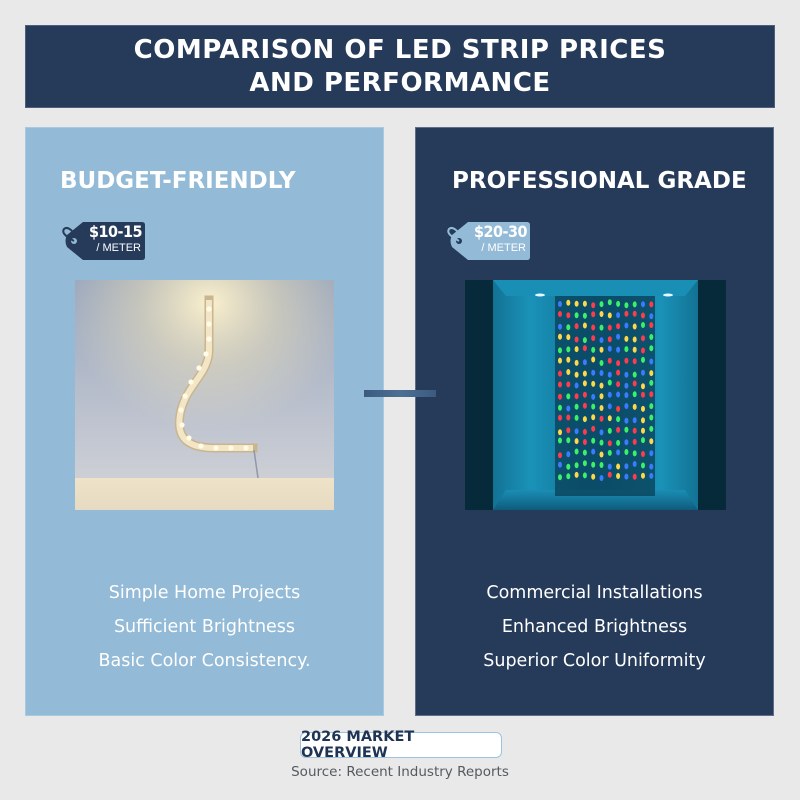  What do you see at coordinates (595, 395) in the screenshot?
I see `professional-led-curtain-image` at bounding box center [595, 395].